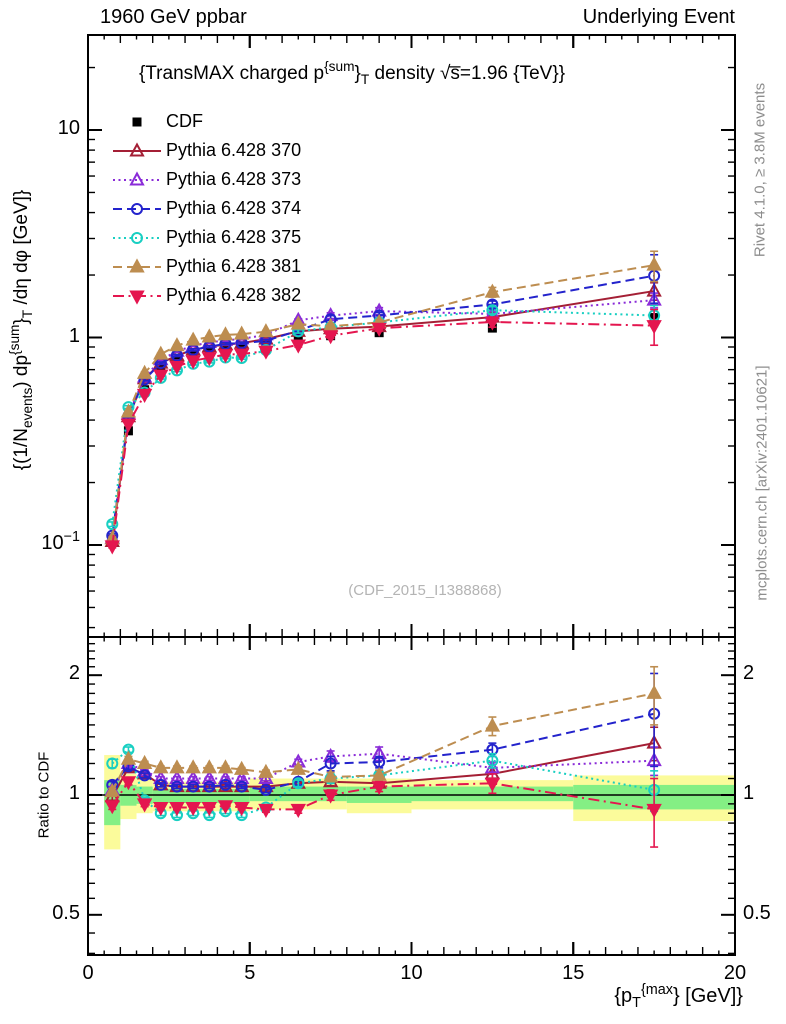 The image size is (786, 1024). What do you see at coordinates (44, 795) in the screenshot?
I see `ratio-y-axis-label: Ratio to CDF` at bounding box center [44, 795].